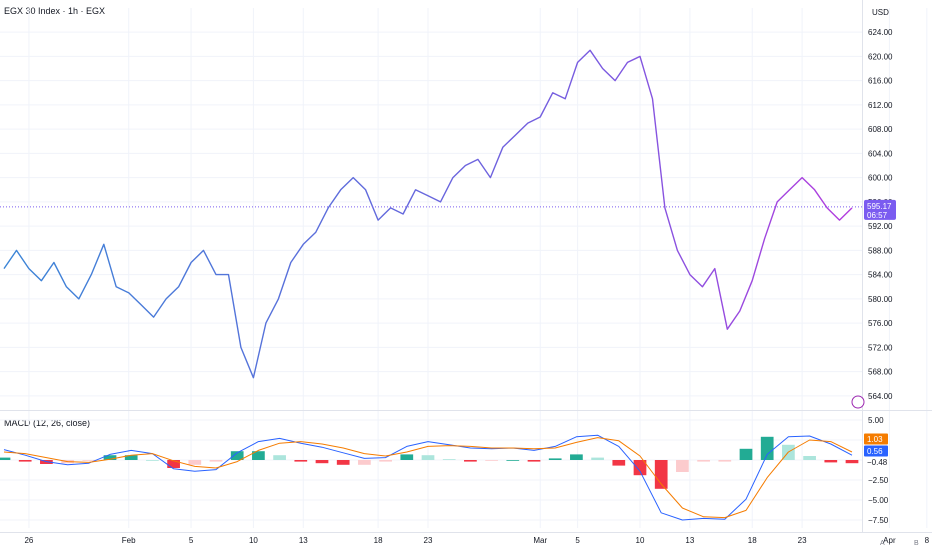 This screenshot has width=932, height=550. Describe the element at coordinates (880, 178) in the screenshot. I see `price-tick-label: 600.00` at that location.